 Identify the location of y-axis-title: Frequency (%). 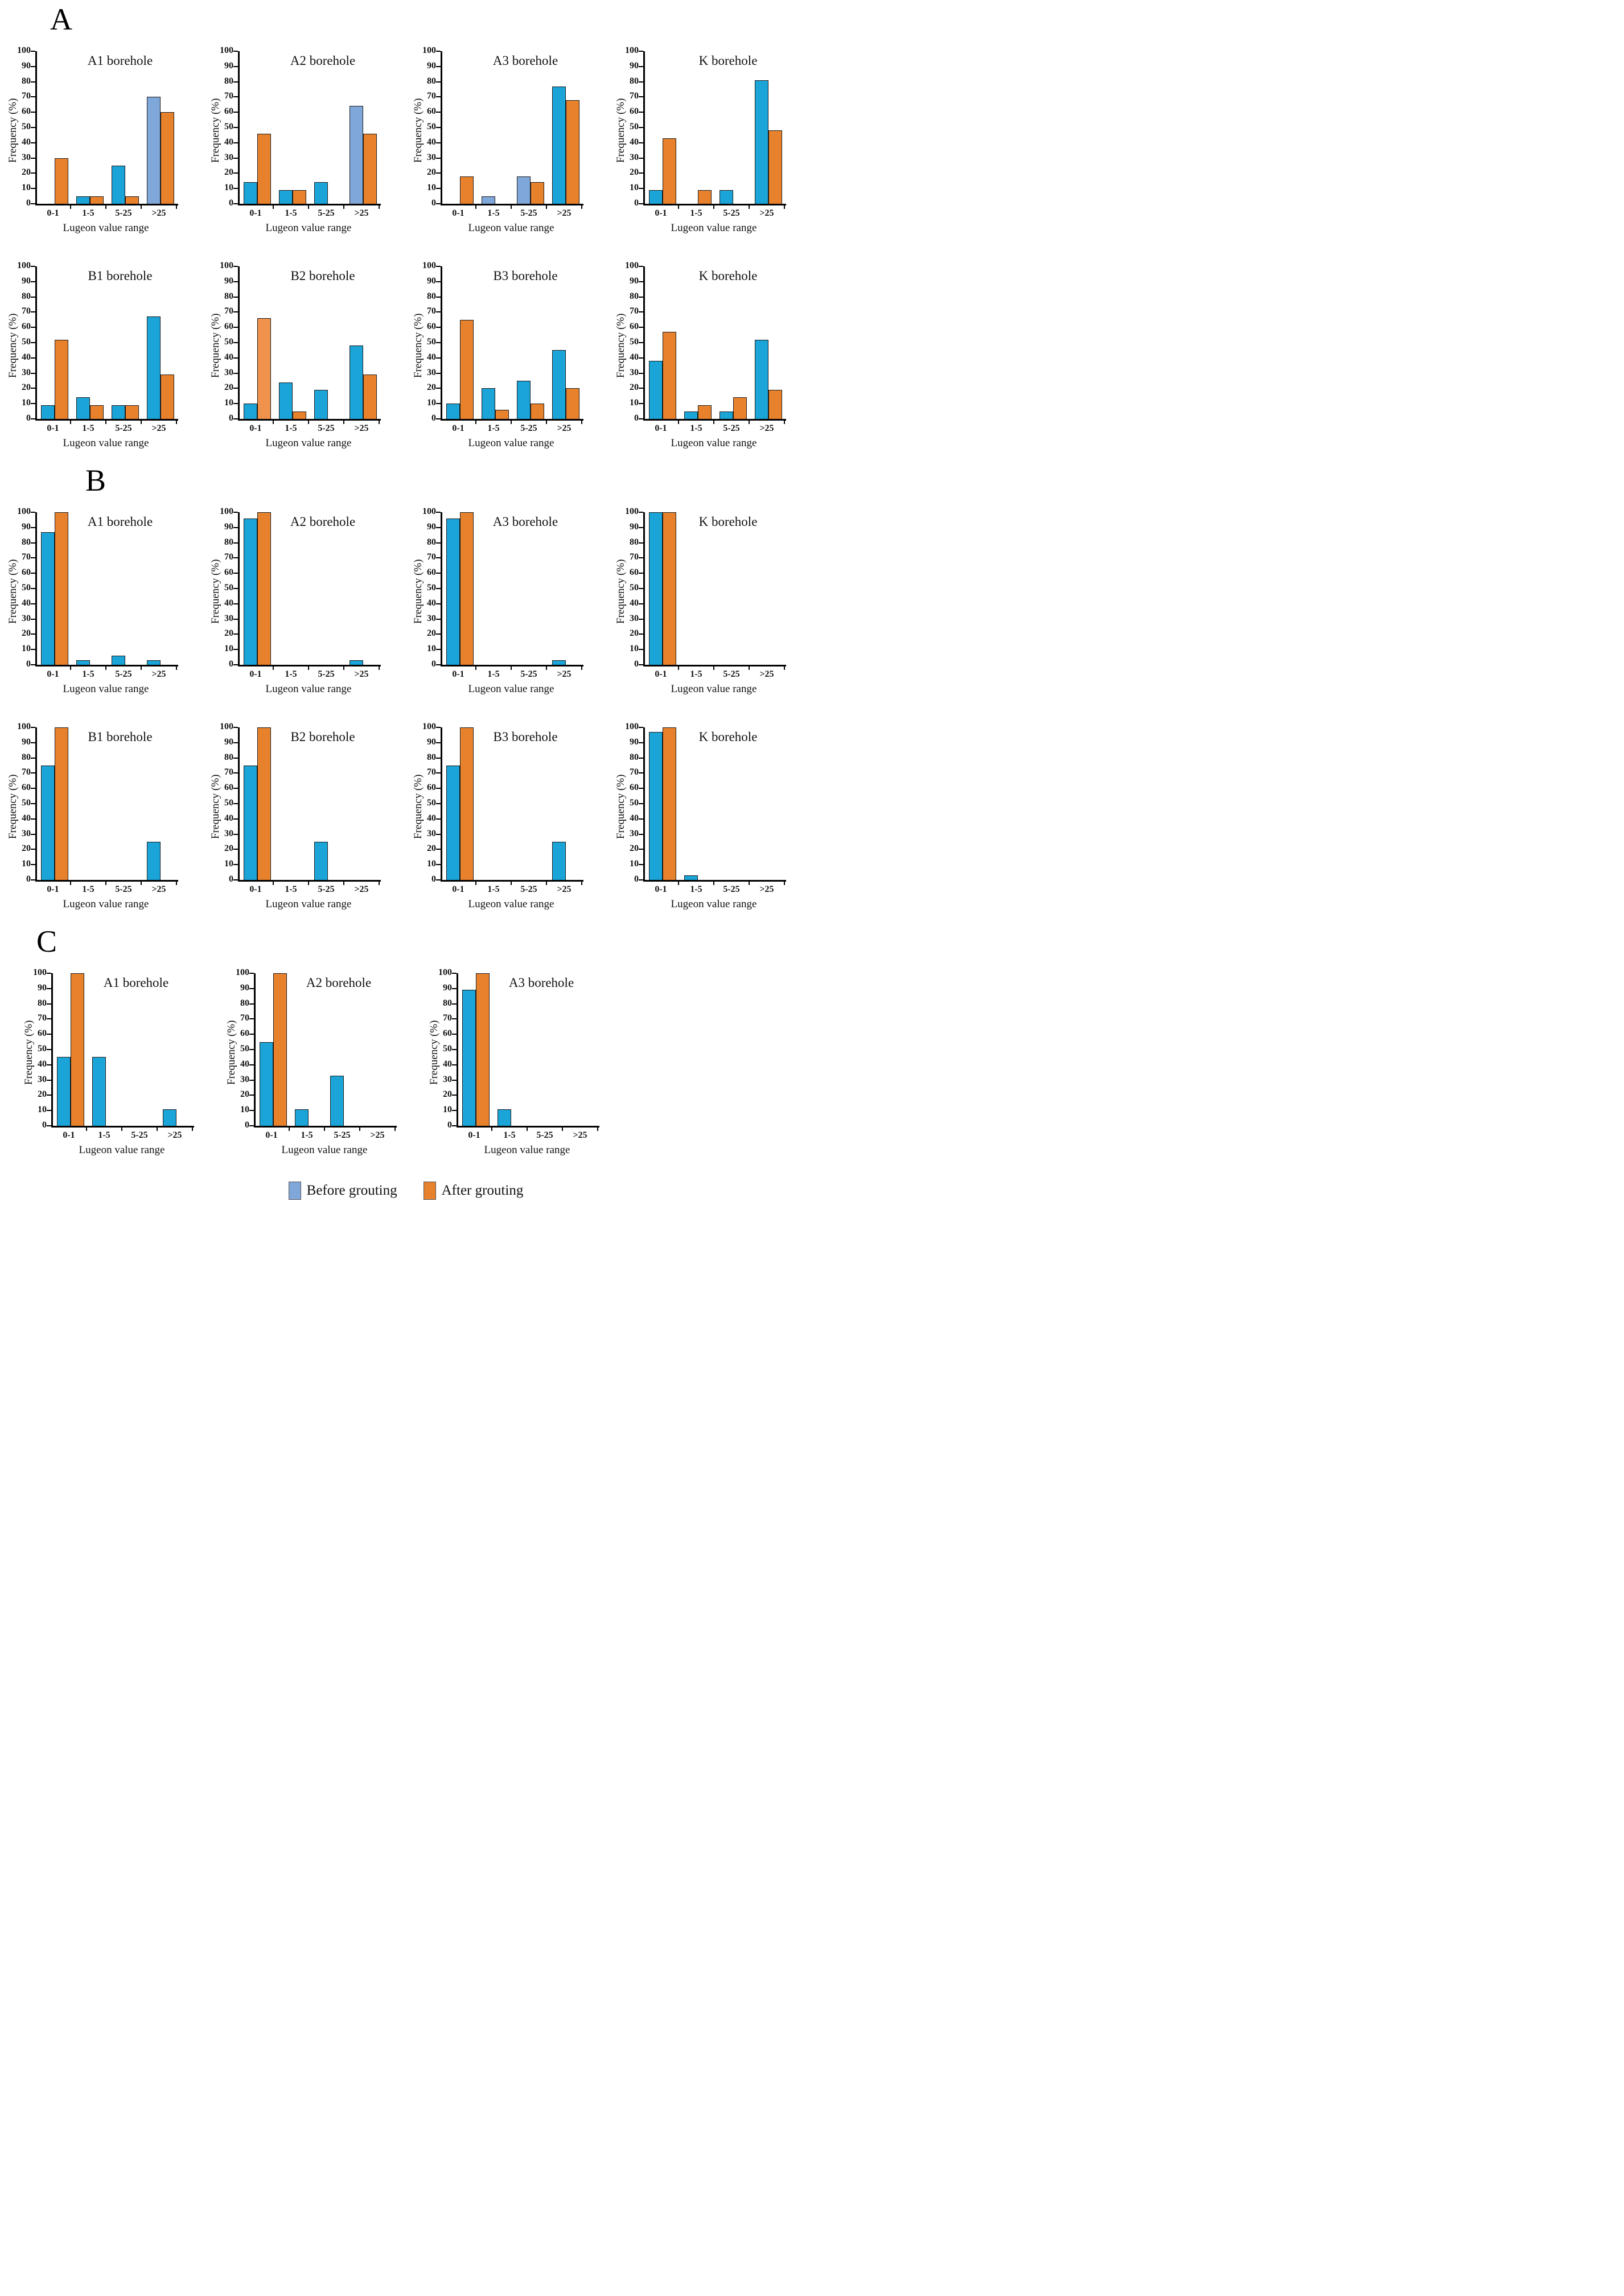
(231, 1052).